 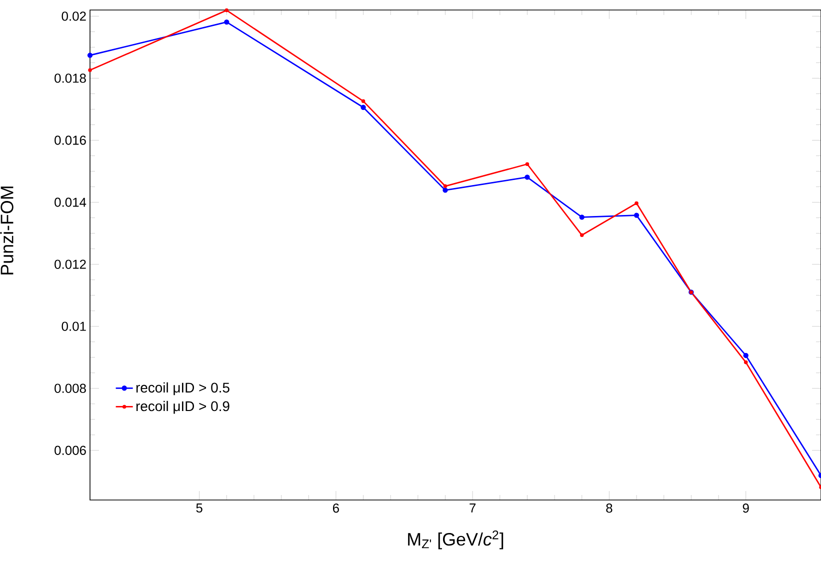 What do you see at coordinates (473, 508) in the screenshot?
I see `x-tick-label: 7` at bounding box center [473, 508].